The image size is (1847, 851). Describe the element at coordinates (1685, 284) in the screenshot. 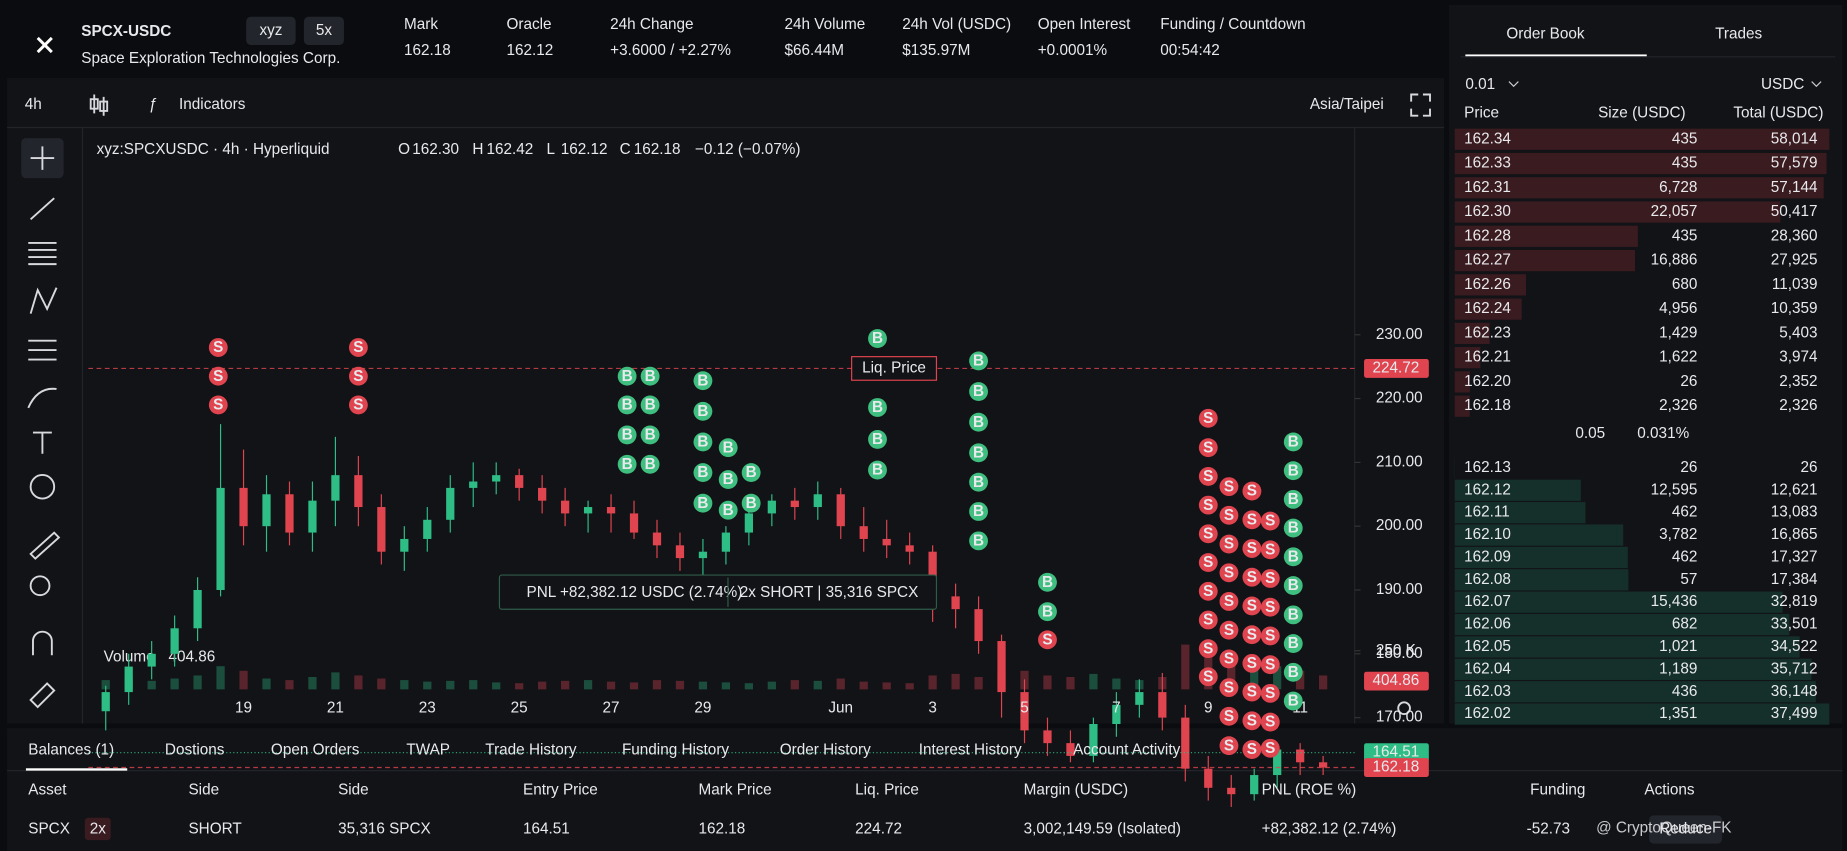

I see `ob-size: 680` at that location.